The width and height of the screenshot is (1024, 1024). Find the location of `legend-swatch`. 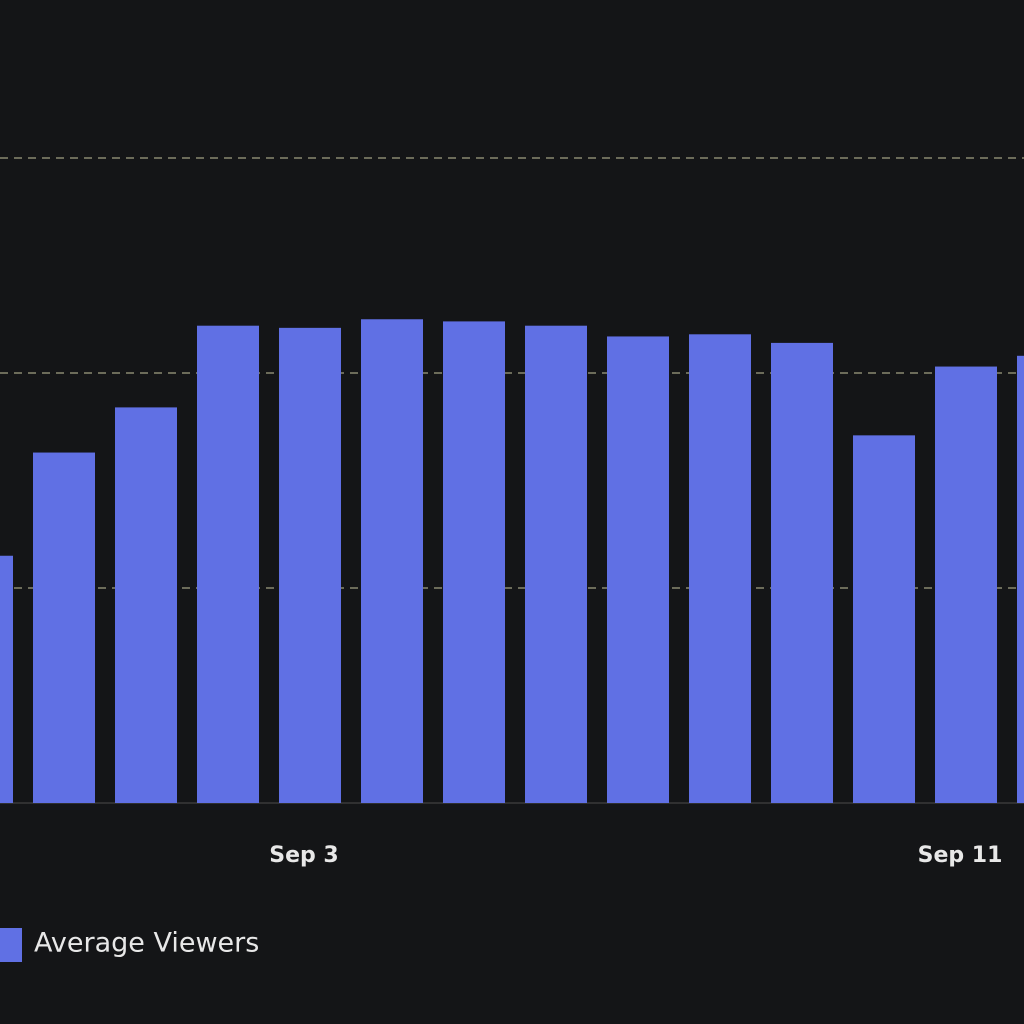

legend-swatch is located at coordinates (11, 945).